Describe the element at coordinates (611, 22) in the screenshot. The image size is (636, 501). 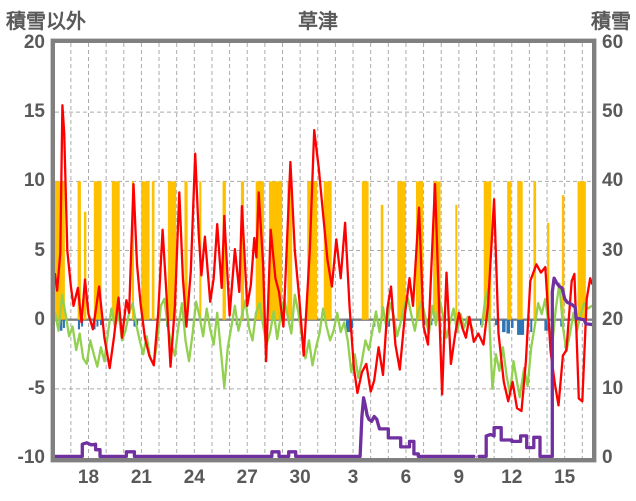
I see `right-axis-title: 積雪` at that location.